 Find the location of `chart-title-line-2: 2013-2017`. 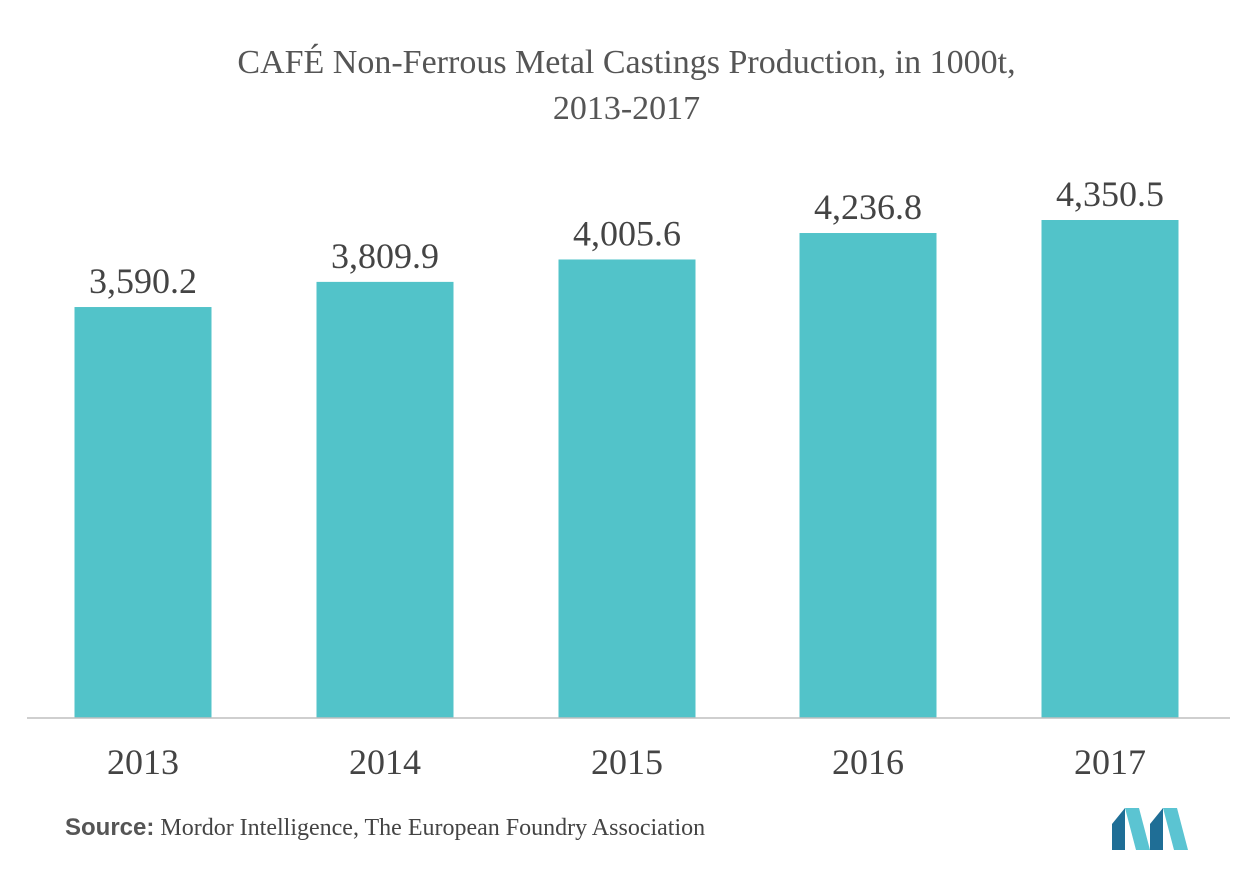

chart-title-line-2: 2013-2017 is located at coordinates (626, 108).